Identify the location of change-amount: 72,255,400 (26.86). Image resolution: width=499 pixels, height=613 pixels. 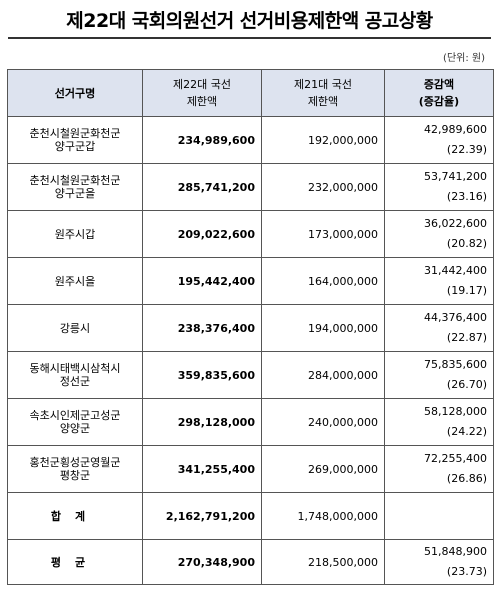
(439, 469).